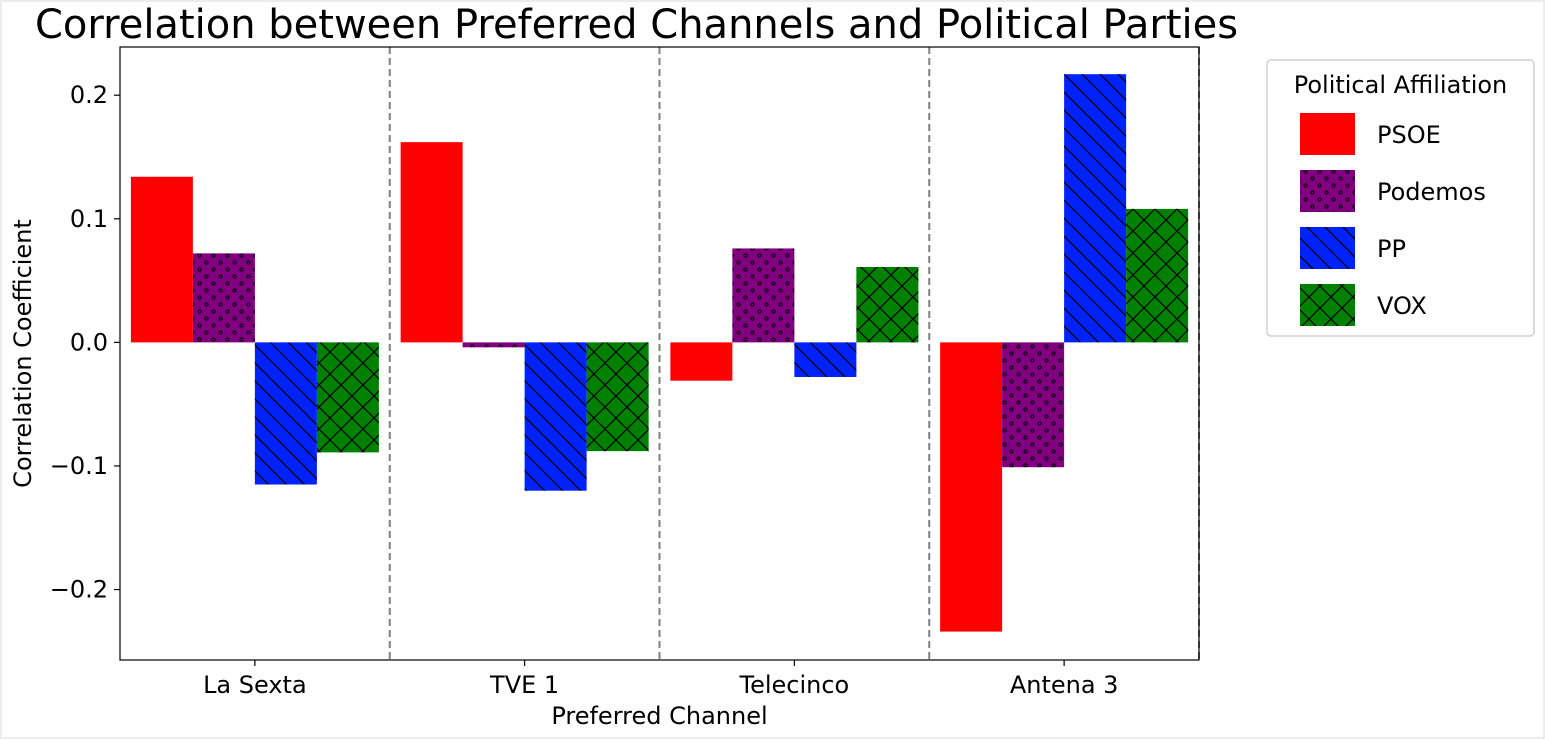  Describe the element at coordinates (1327, 134) in the screenshot. I see `legend-swatch-psoe` at that location.